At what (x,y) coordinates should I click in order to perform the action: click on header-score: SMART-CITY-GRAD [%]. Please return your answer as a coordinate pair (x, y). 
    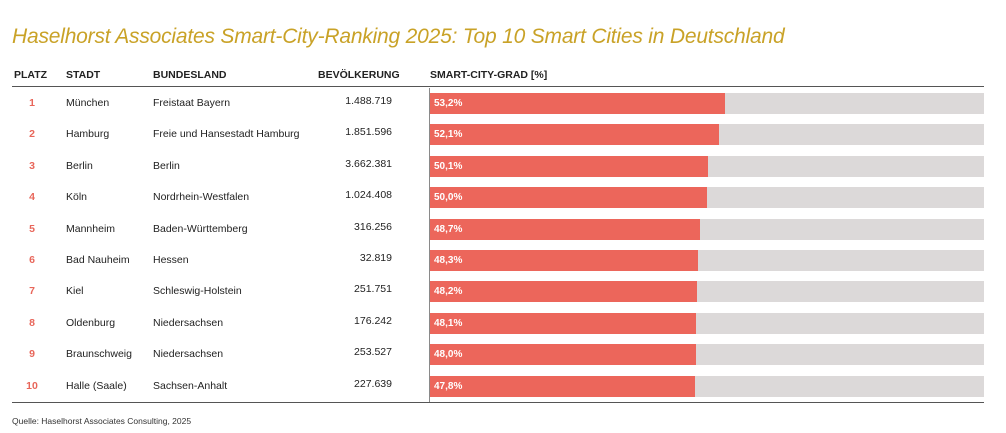
    Looking at the image, I should click on (489, 75).